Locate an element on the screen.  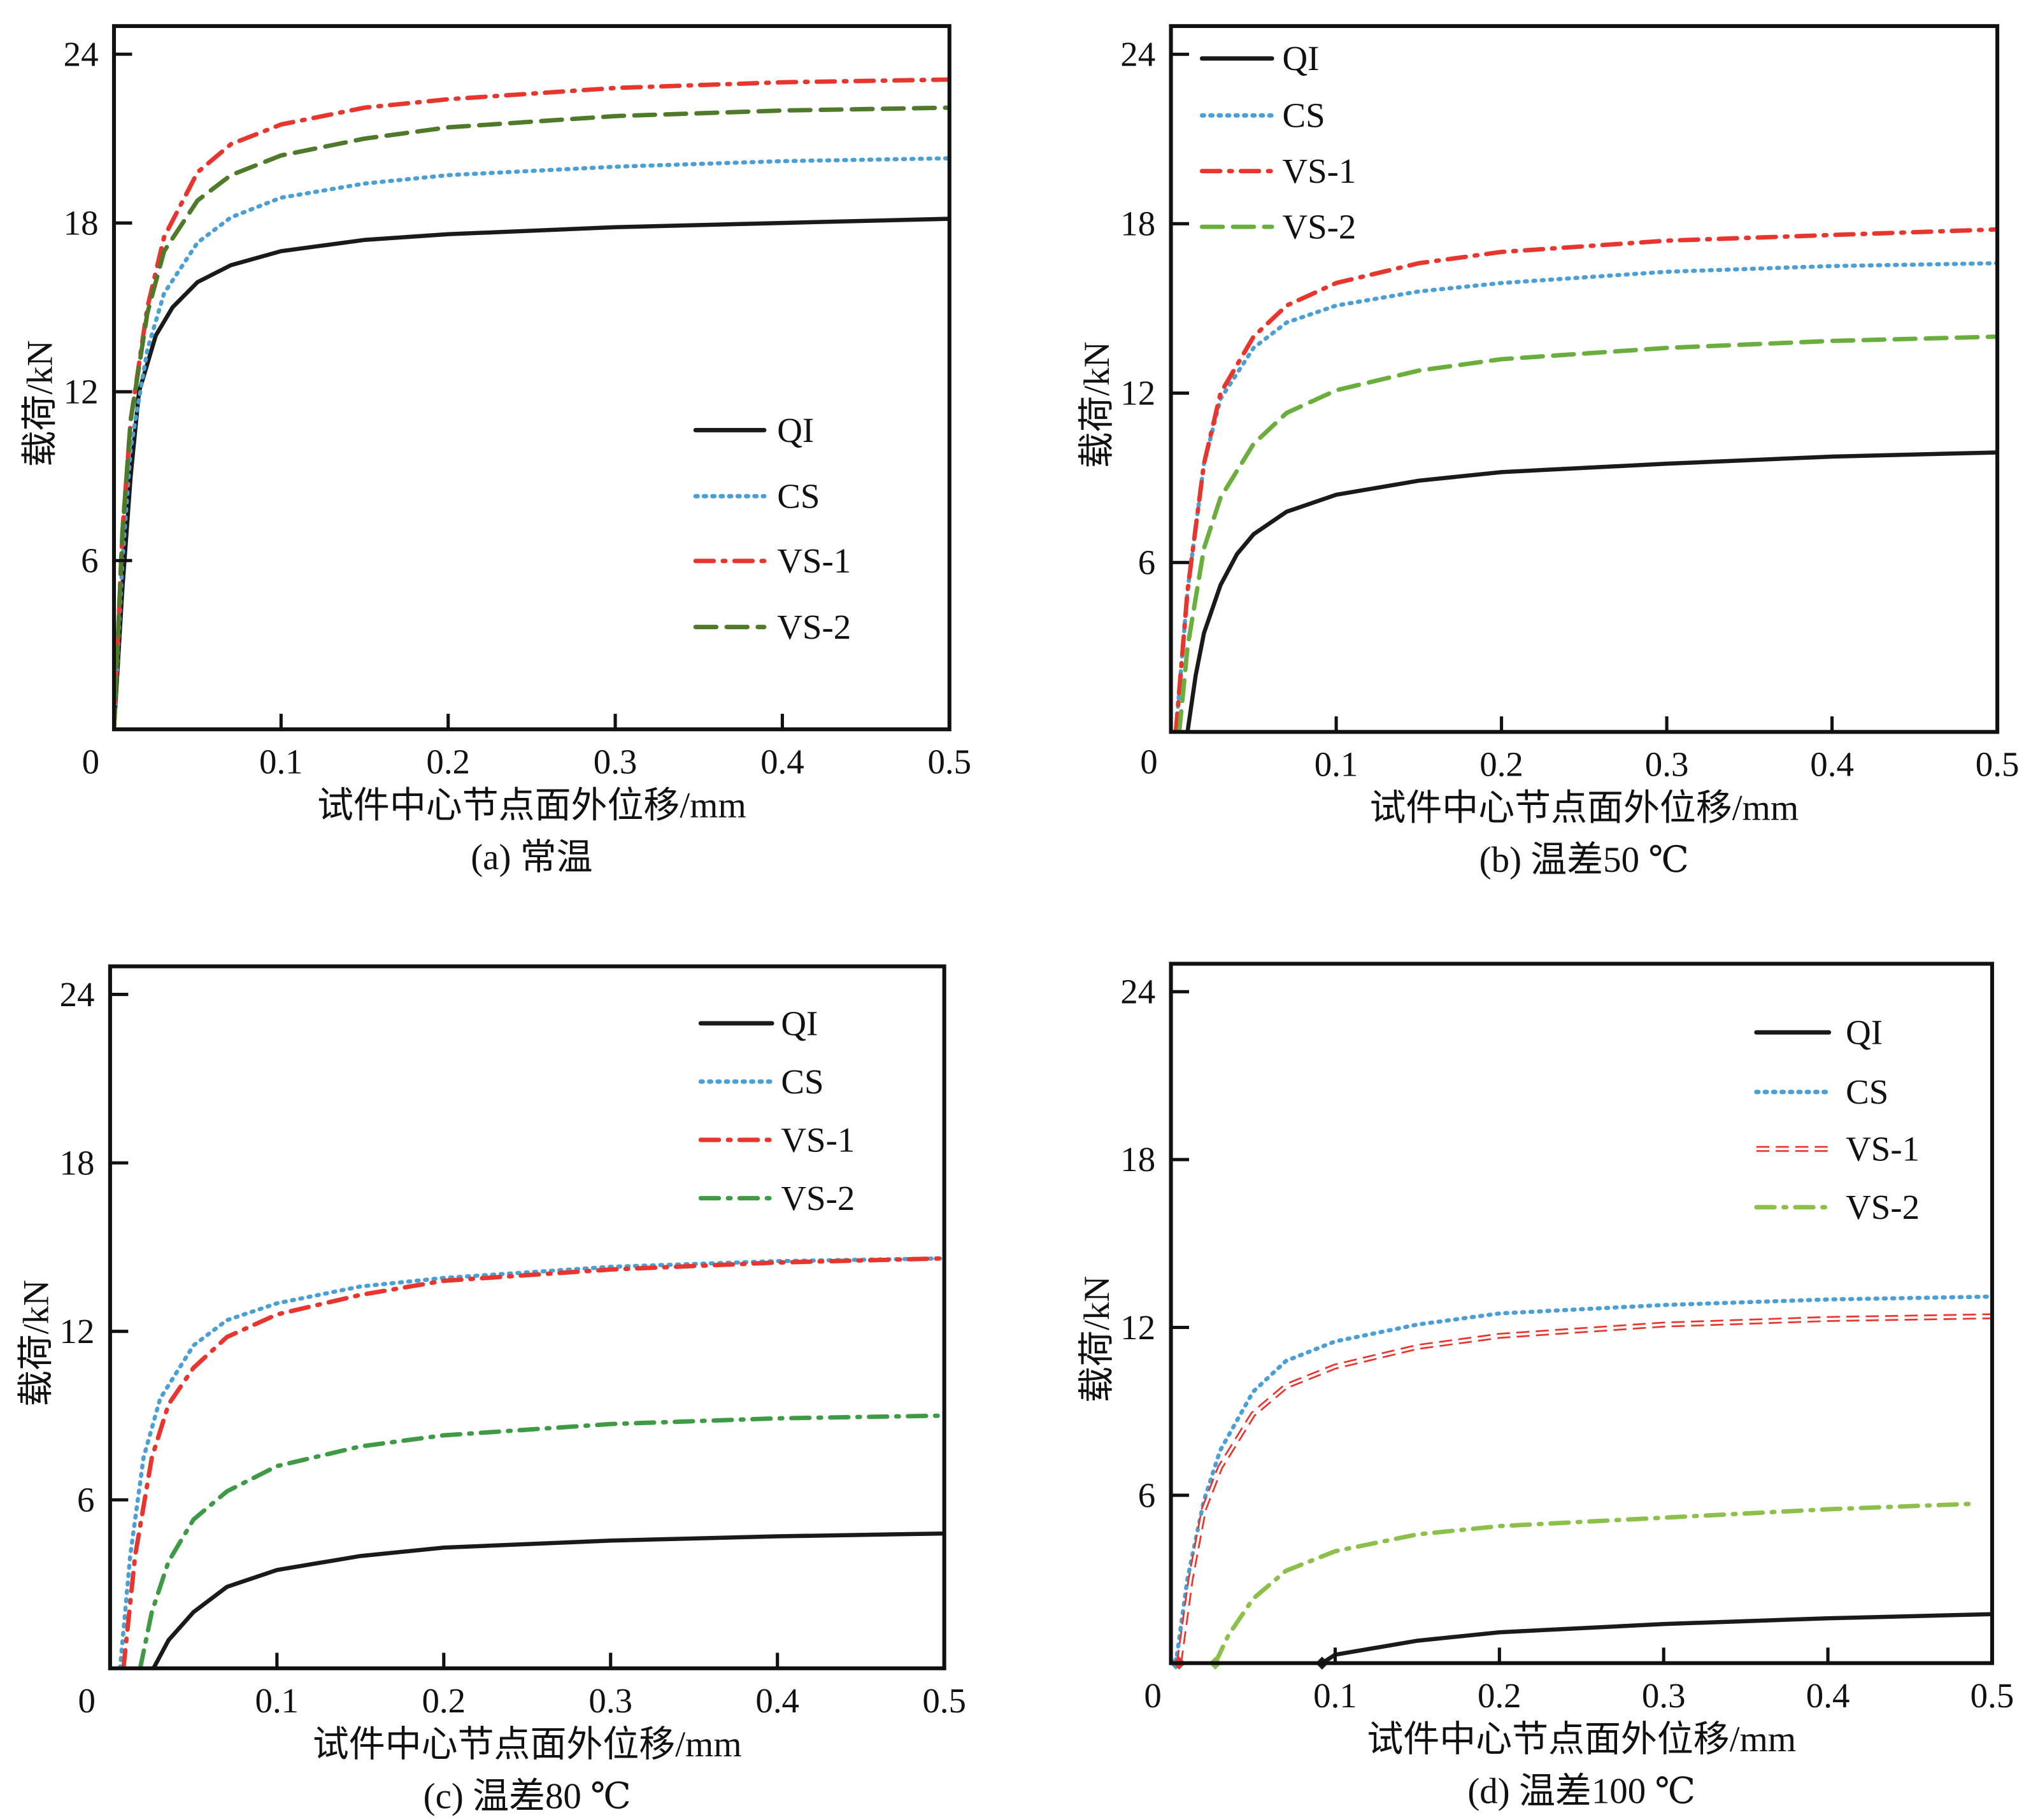
panel-caption: (d) 温差100 ℃ is located at coordinates (1581, 1791).